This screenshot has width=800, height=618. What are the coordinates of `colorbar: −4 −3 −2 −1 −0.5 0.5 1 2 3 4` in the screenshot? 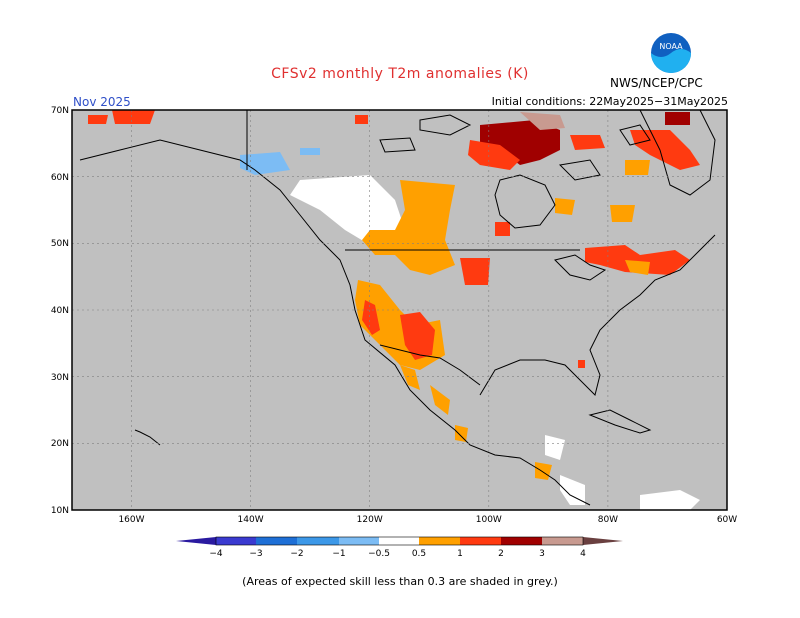 It's located at (399, 547).